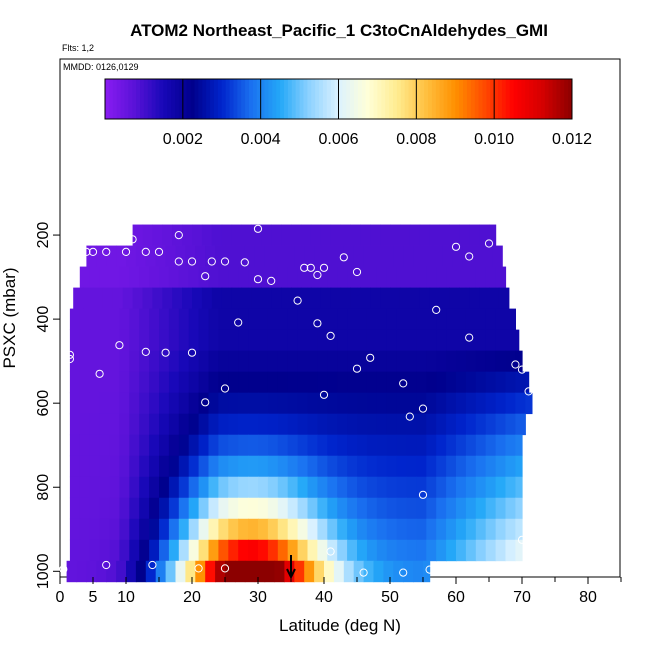 This screenshot has height=650, width=650. I want to click on flights-note: Flts: 1,2, so click(78, 48).